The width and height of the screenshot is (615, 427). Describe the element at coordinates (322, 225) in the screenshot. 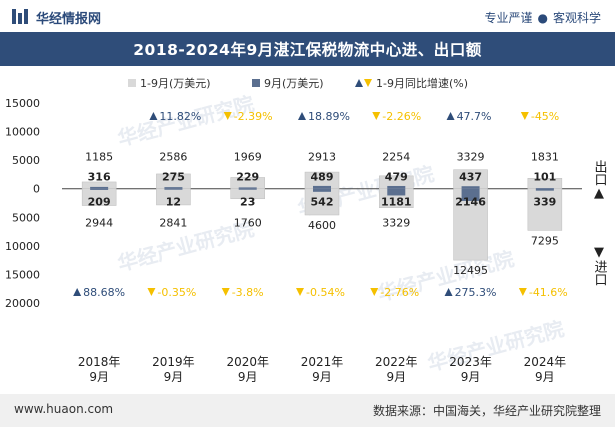

I see `import-ytd-label: 4600` at that location.